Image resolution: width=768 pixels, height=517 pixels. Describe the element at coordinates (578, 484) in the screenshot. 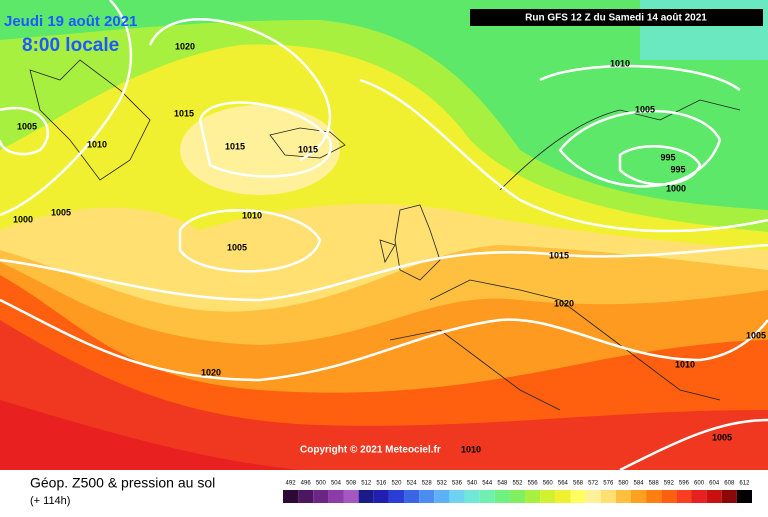

I see `colorbar-label: 568` at that location.